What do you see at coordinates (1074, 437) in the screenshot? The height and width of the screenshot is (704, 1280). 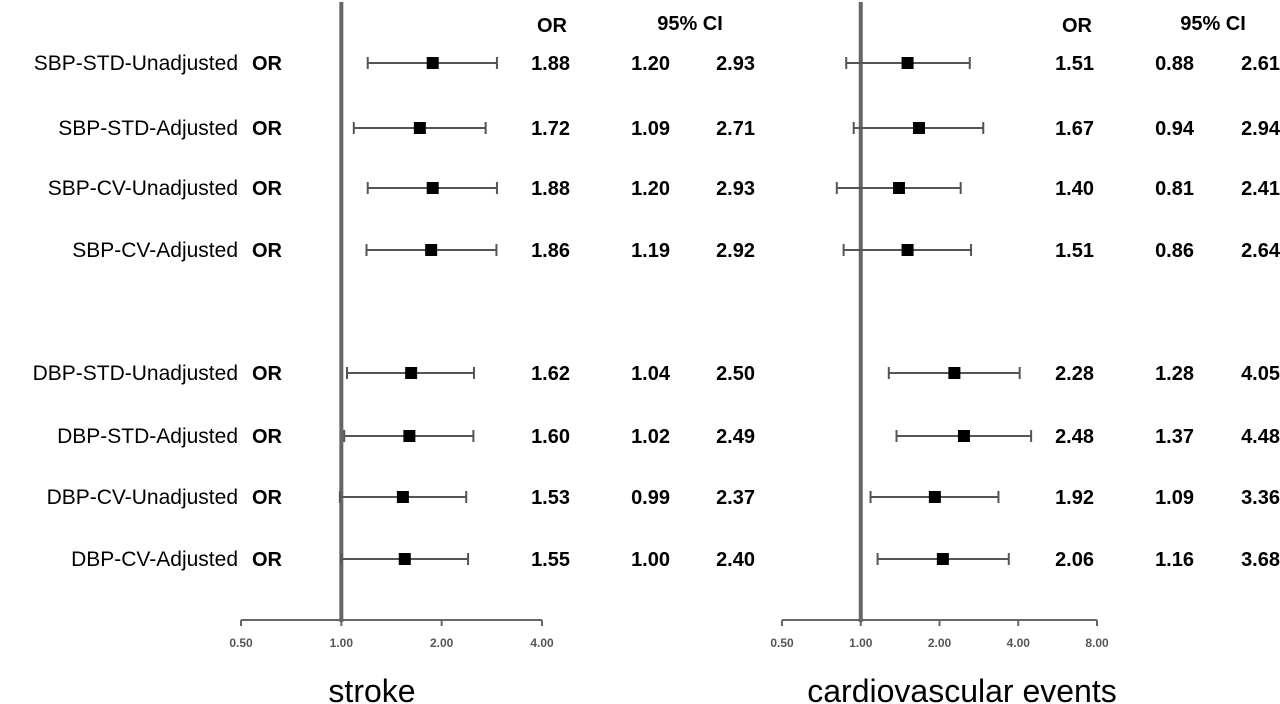 I see `cv-or-value: 2.48` at bounding box center [1074, 437].